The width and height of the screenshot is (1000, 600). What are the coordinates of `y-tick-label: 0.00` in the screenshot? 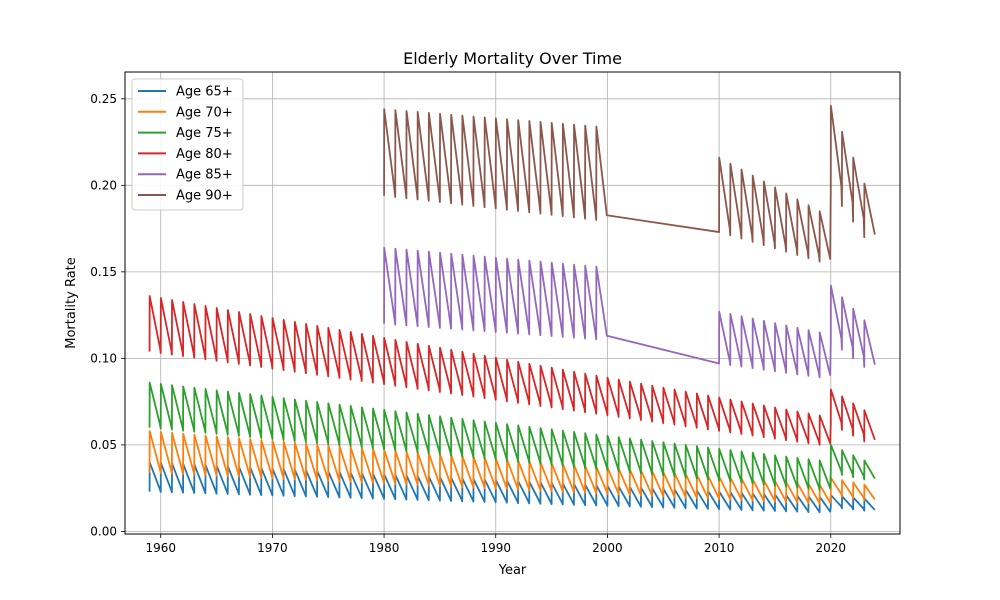 It's located at (103, 531).